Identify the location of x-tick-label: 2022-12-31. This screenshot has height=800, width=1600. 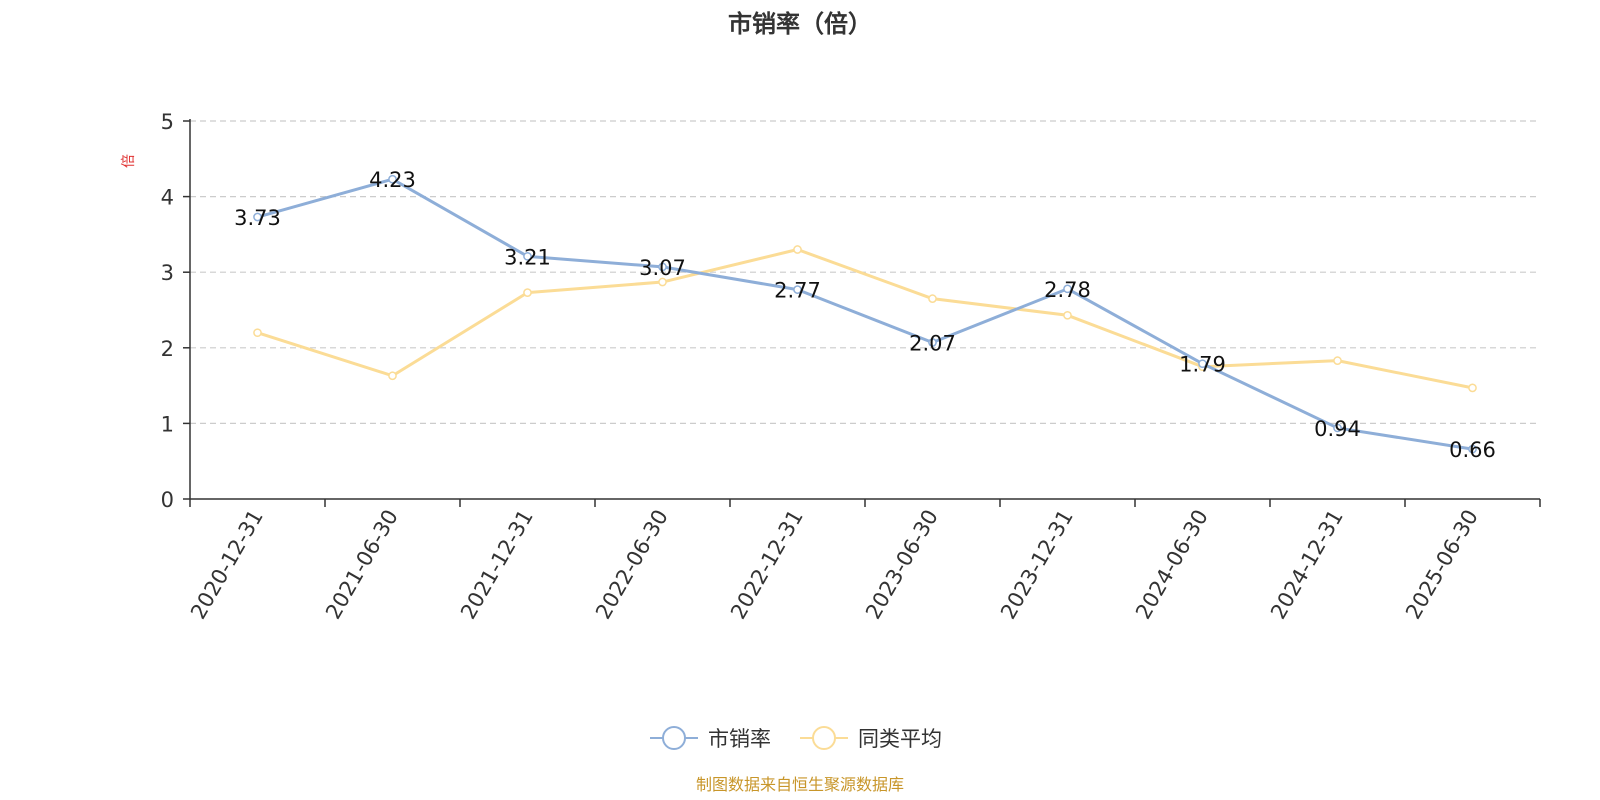
(767, 565).